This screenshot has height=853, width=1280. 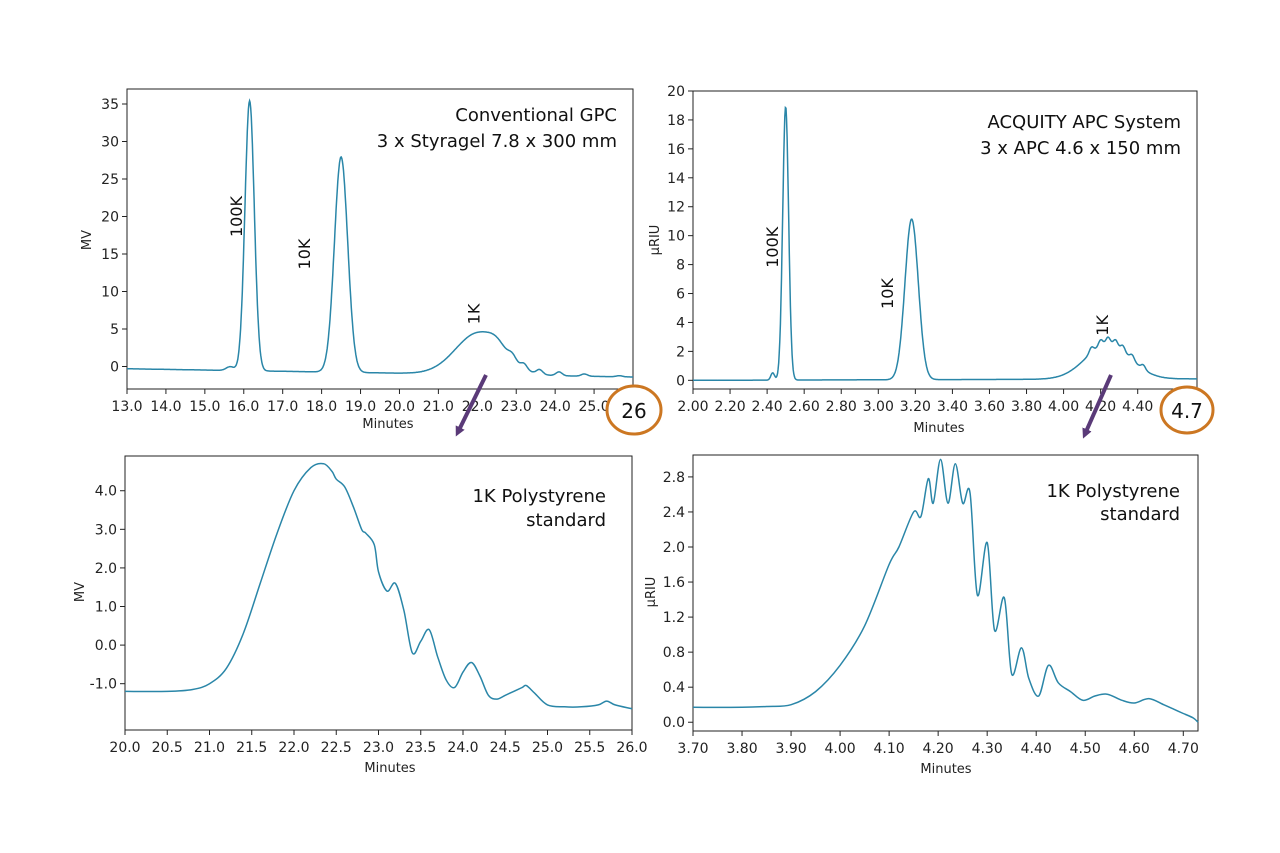 What do you see at coordinates (692, 407) in the screenshot?
I see `x-tick-label: 2.00` at bounding box center [692, 407].